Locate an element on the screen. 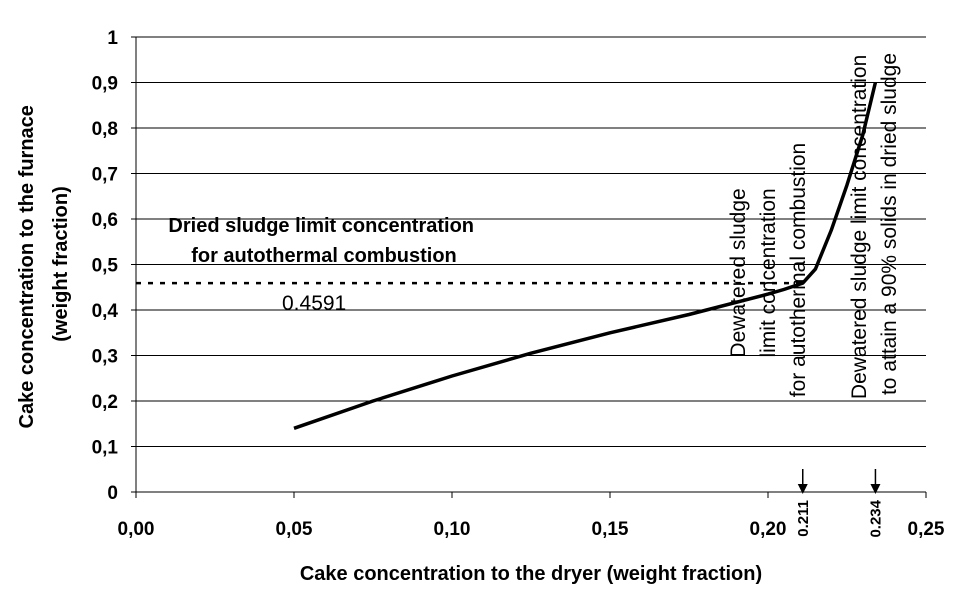  dewatered-autothermal-line-2: limit concentration is located at coordinates (768, 272).